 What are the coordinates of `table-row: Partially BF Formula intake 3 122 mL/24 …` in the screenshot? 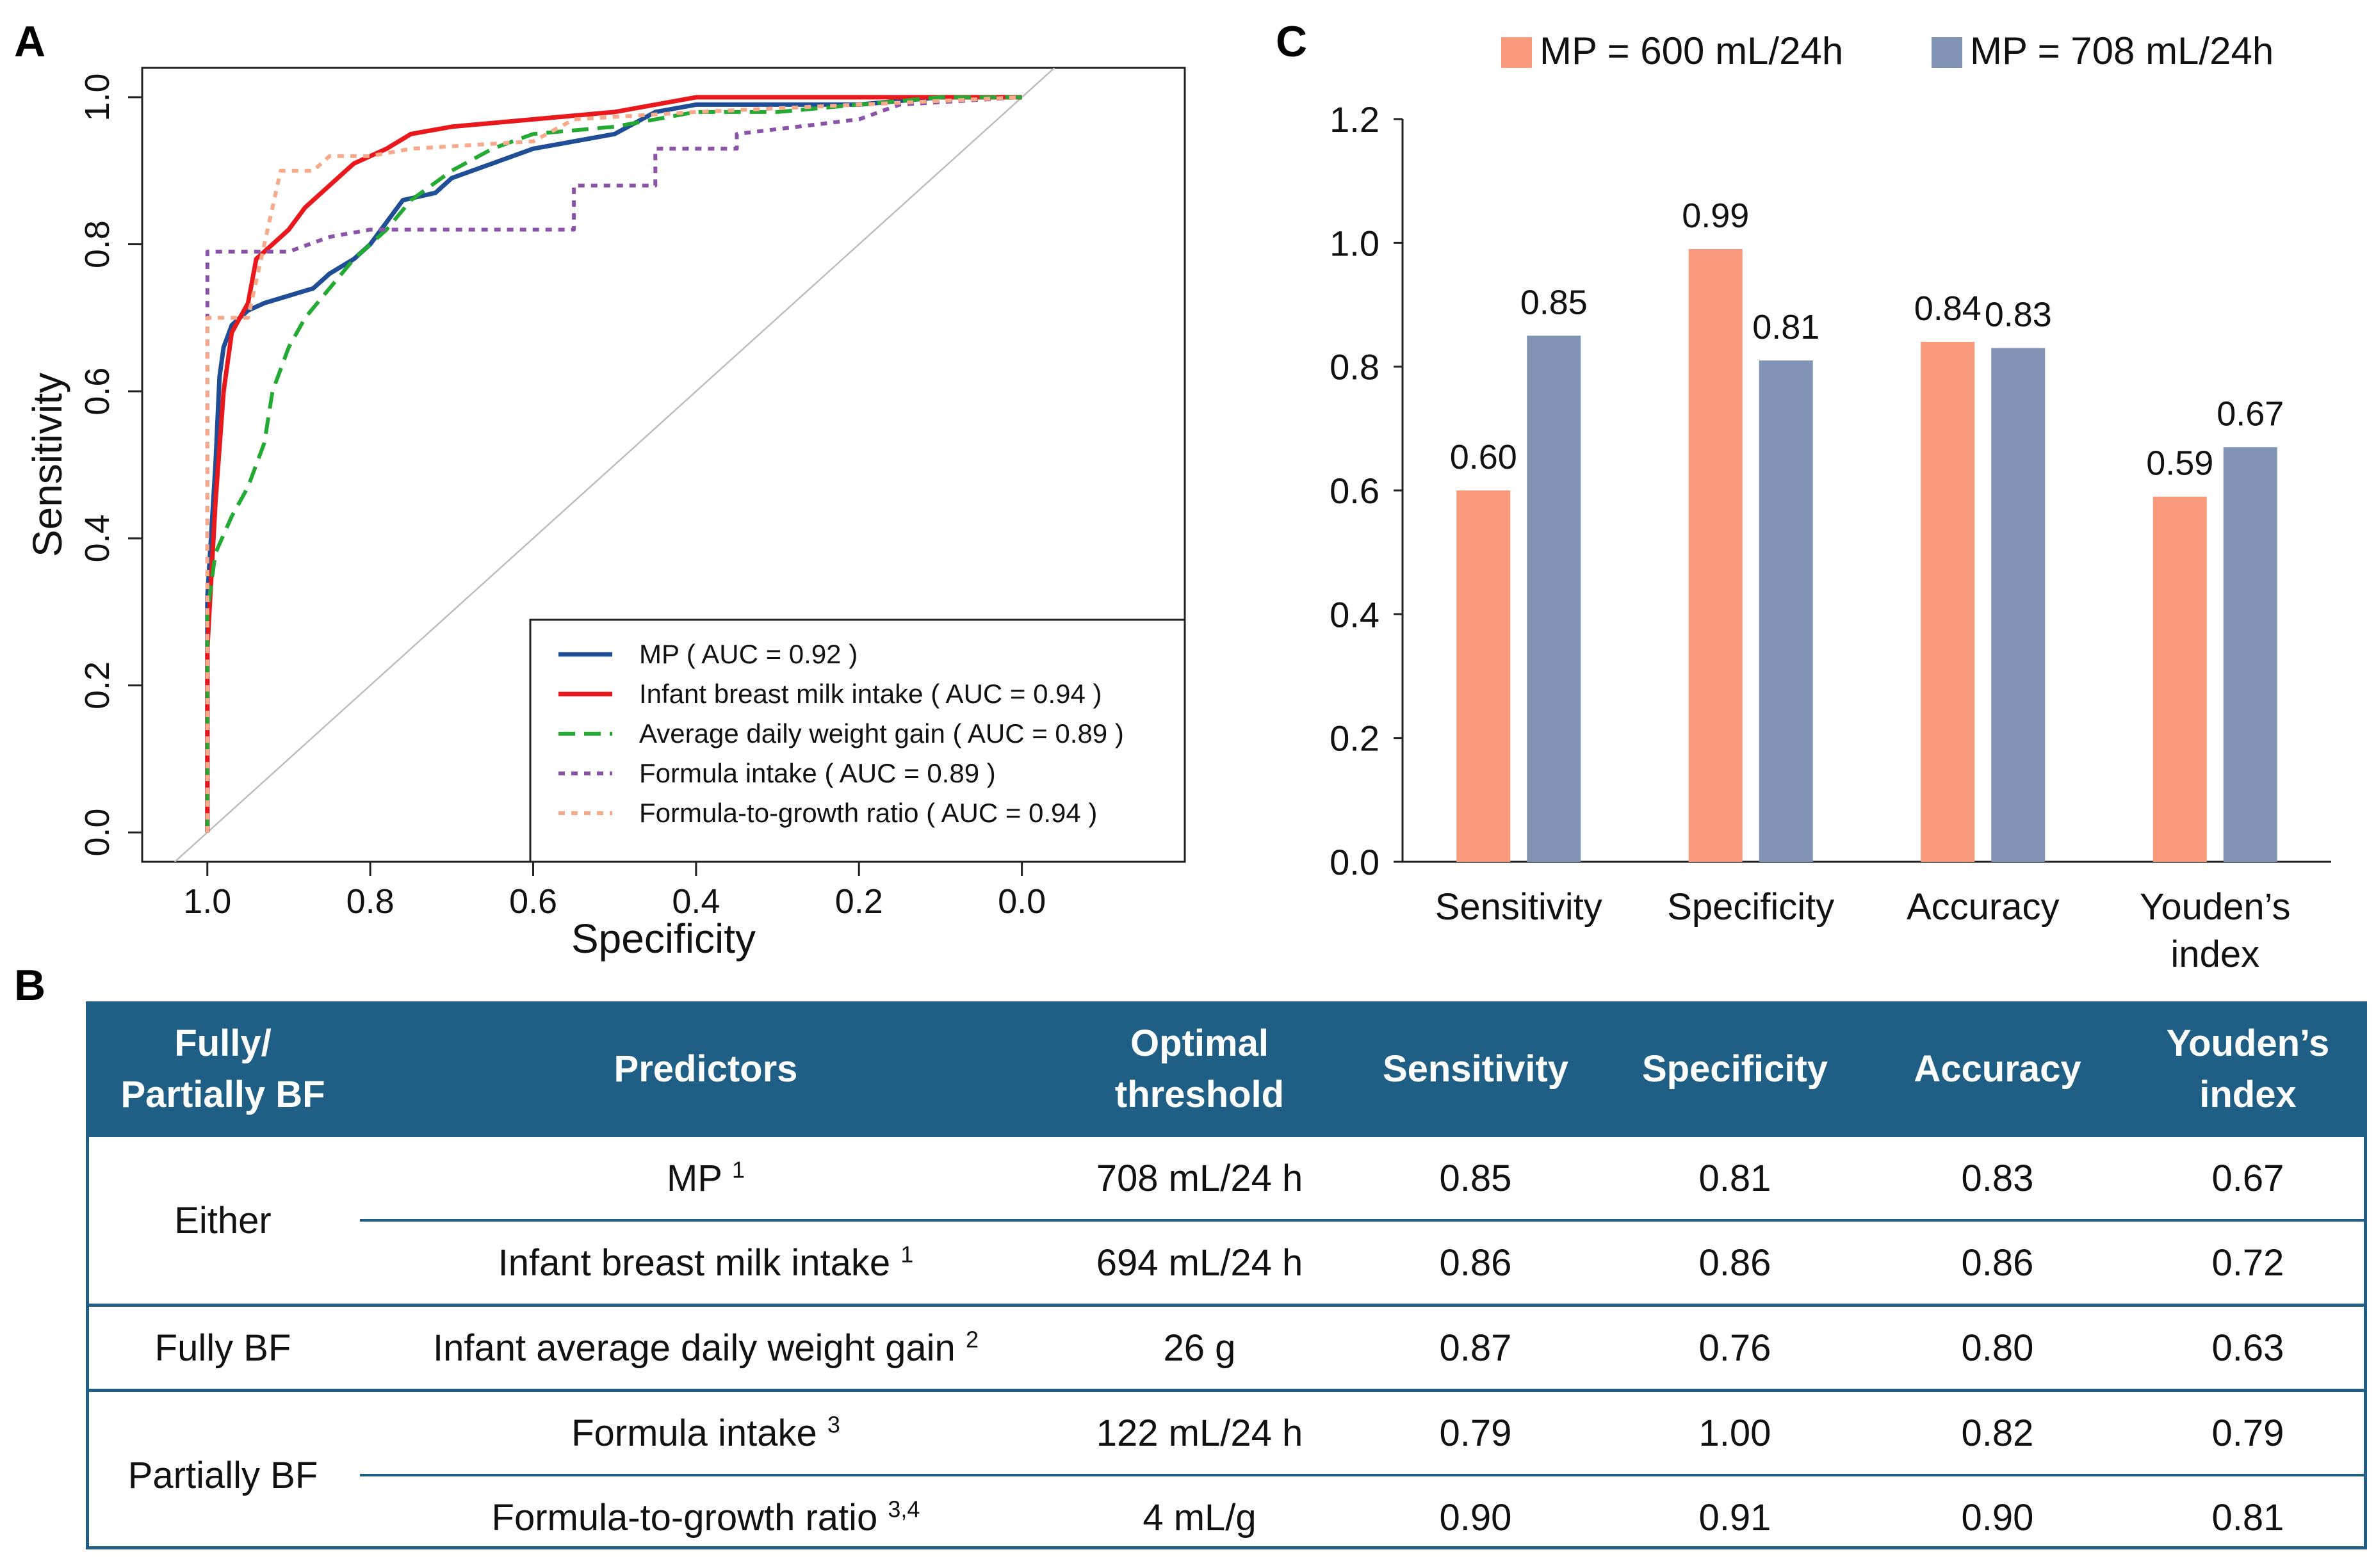 It's located at (1226, 1443).